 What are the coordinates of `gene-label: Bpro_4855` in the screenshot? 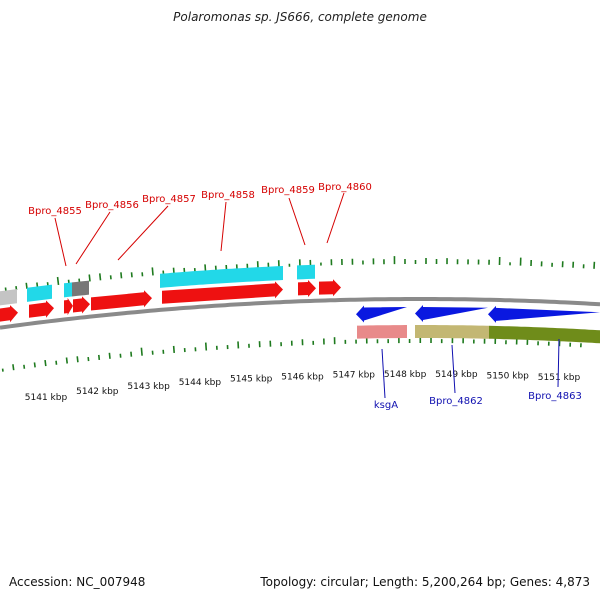 It's located at (55, 211).